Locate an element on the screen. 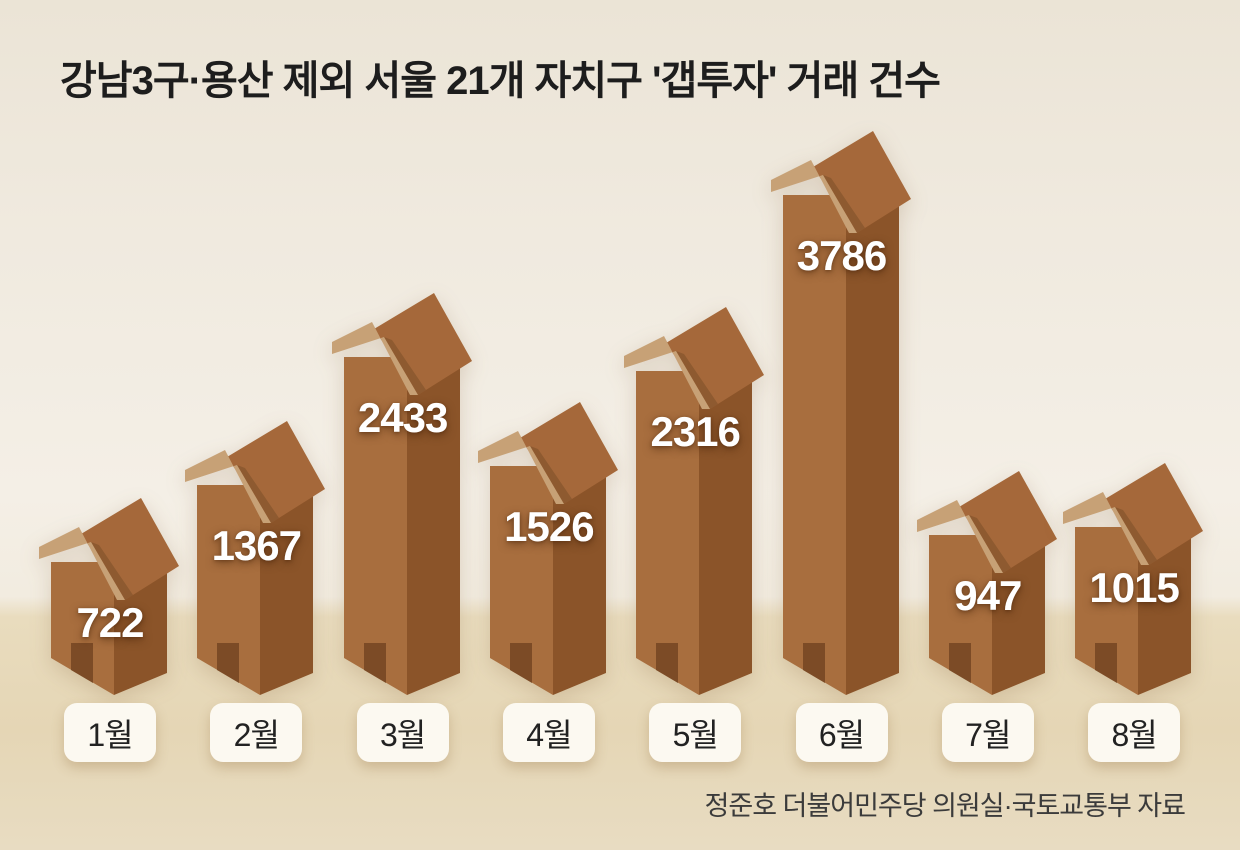  value-label: 1367 is located at coordinates (256, 545).